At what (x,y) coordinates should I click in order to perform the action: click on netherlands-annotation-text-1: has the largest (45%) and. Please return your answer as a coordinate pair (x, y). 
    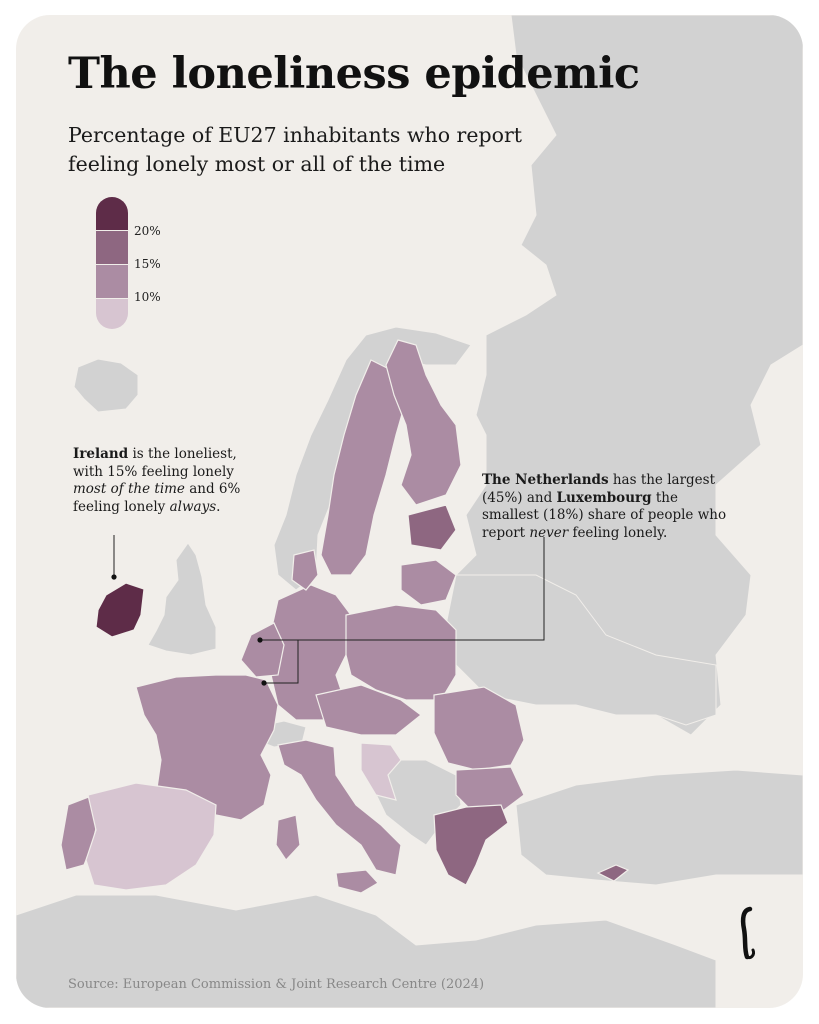
    Looking at the image, I should click on (599, 489).